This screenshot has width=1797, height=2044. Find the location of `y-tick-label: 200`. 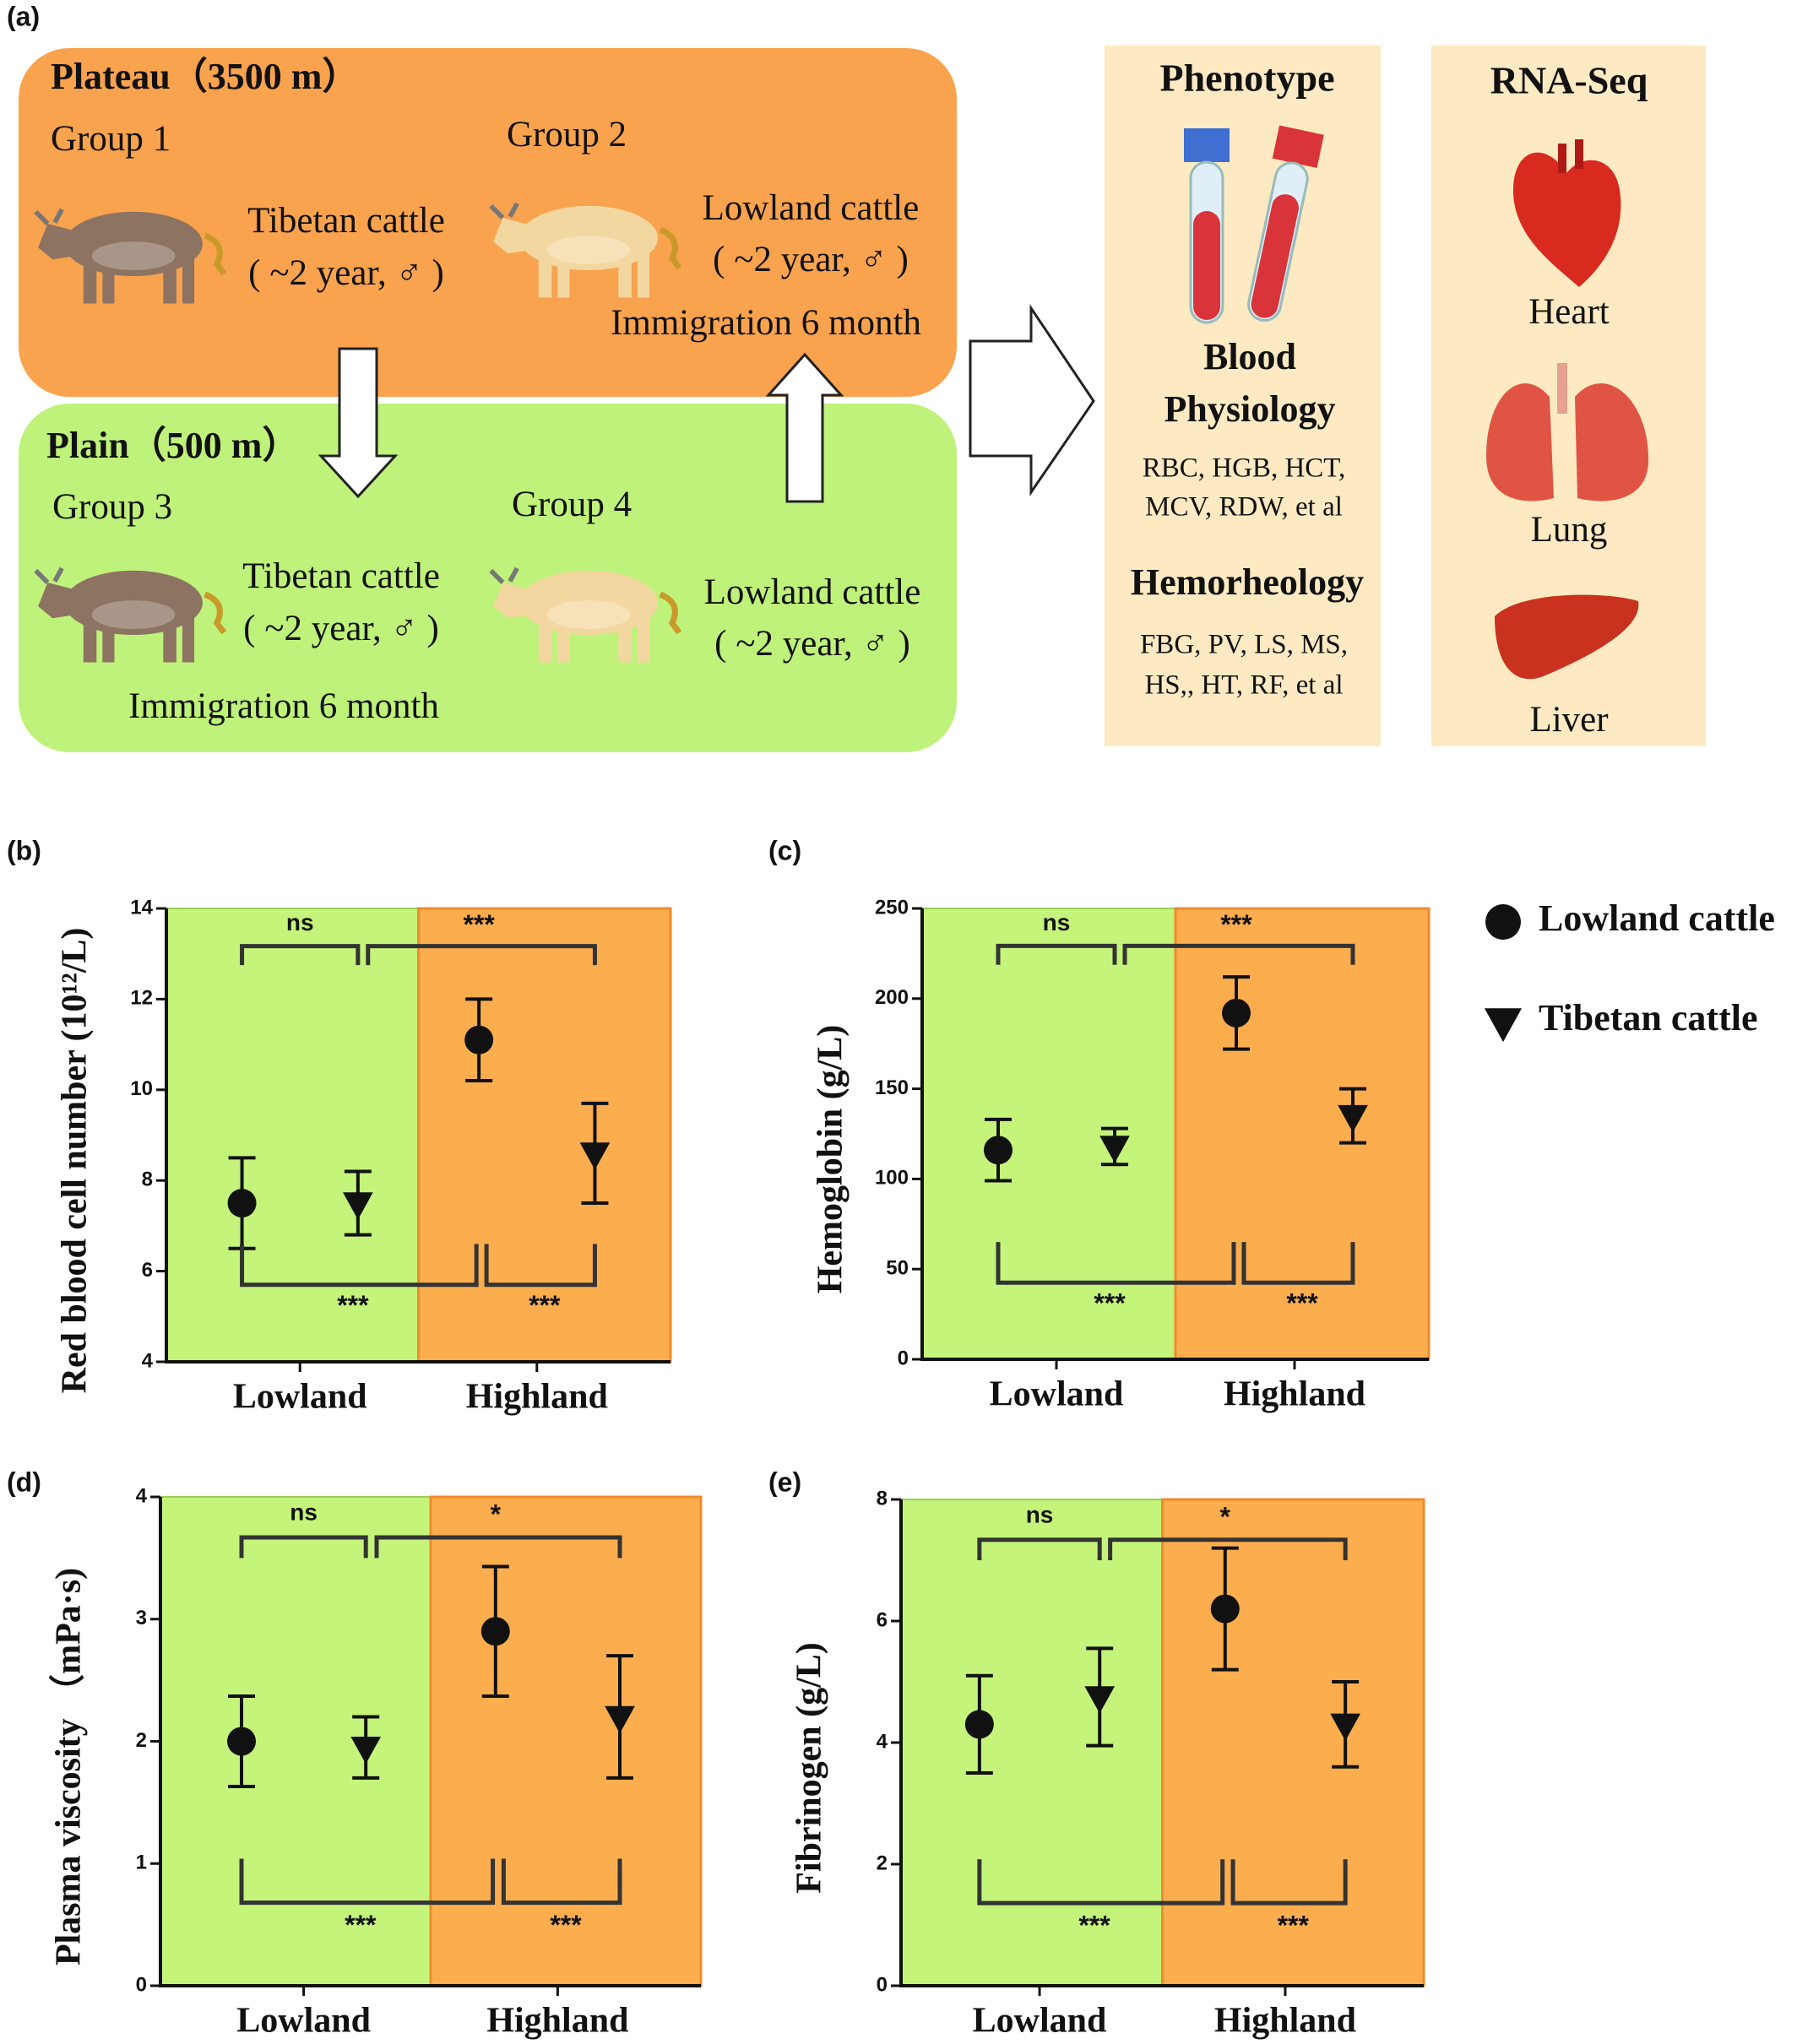

y-tick-label: 200 is located at coordinates (892, 998).